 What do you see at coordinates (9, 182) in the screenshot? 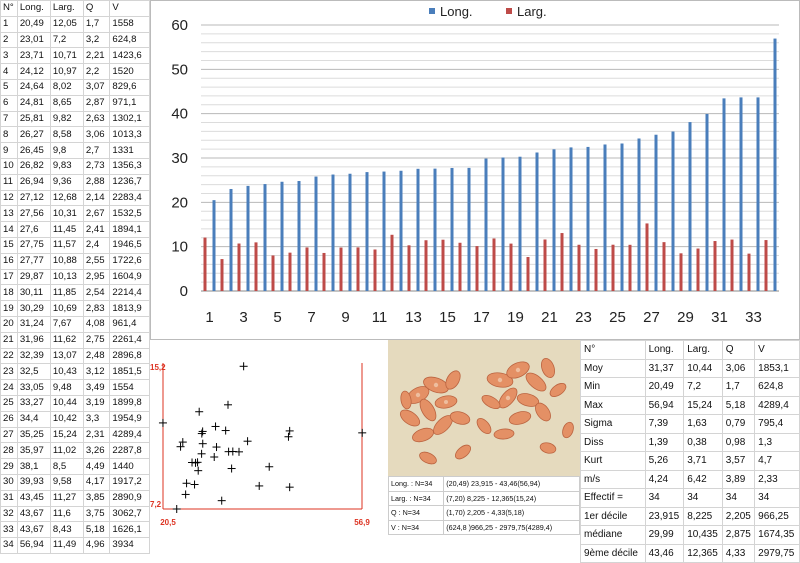
I see `measurement-cell: 11` at bounding box center [9, 182].